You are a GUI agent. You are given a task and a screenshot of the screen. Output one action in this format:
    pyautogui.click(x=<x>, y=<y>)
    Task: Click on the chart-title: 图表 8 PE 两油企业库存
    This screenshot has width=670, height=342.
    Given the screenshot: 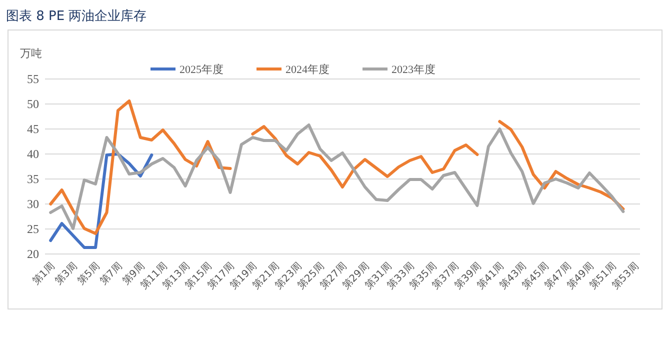 What is the action you would take?
    pyautogui.click(x=76, y=16)
    